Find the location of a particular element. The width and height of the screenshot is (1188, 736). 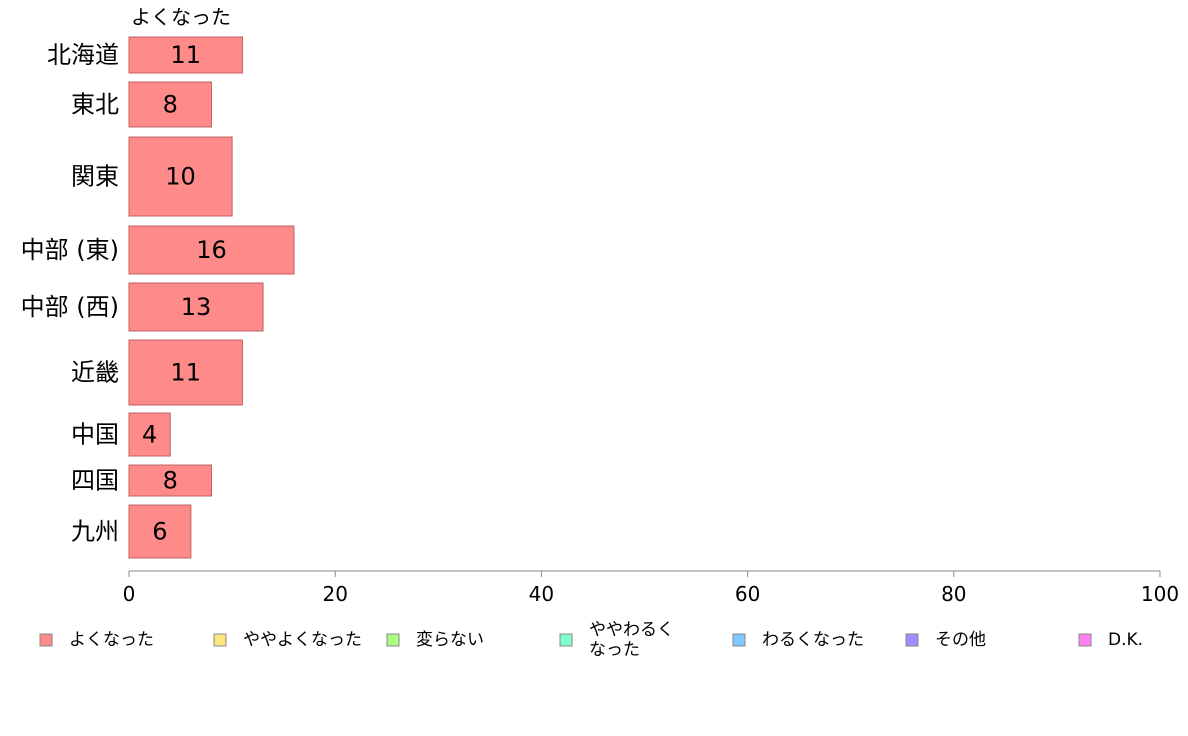

x-tick-label: 60 is located at coordinates (747, 594).